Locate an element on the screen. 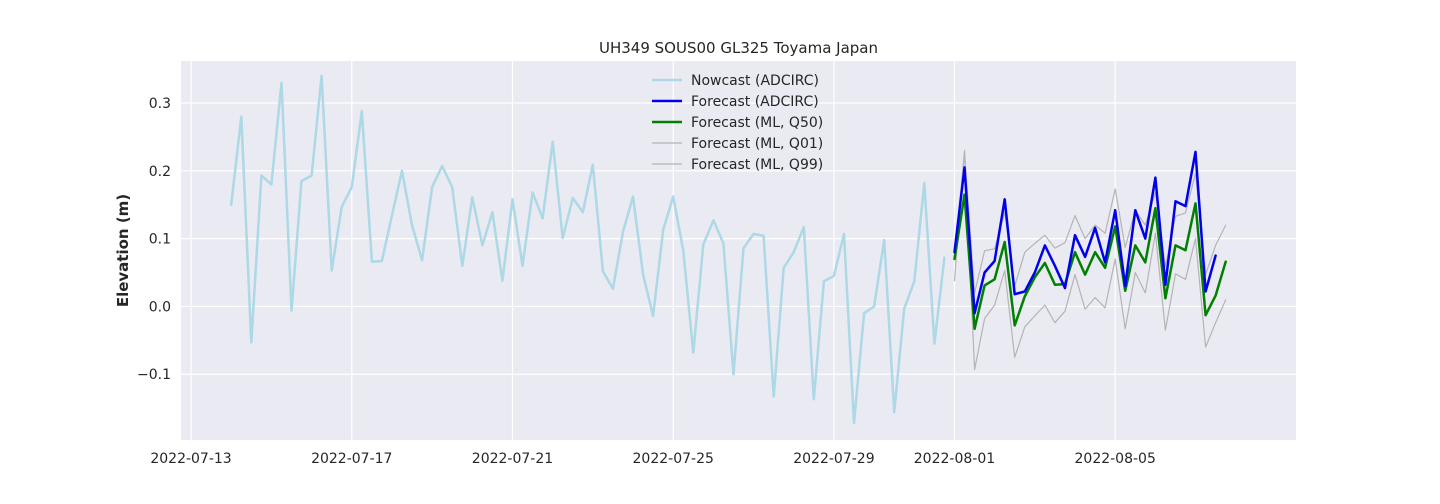 This screenshot has height=504, width=1440. x-tick-label: 2022-08-05 is located at coordinates (1115, 459).